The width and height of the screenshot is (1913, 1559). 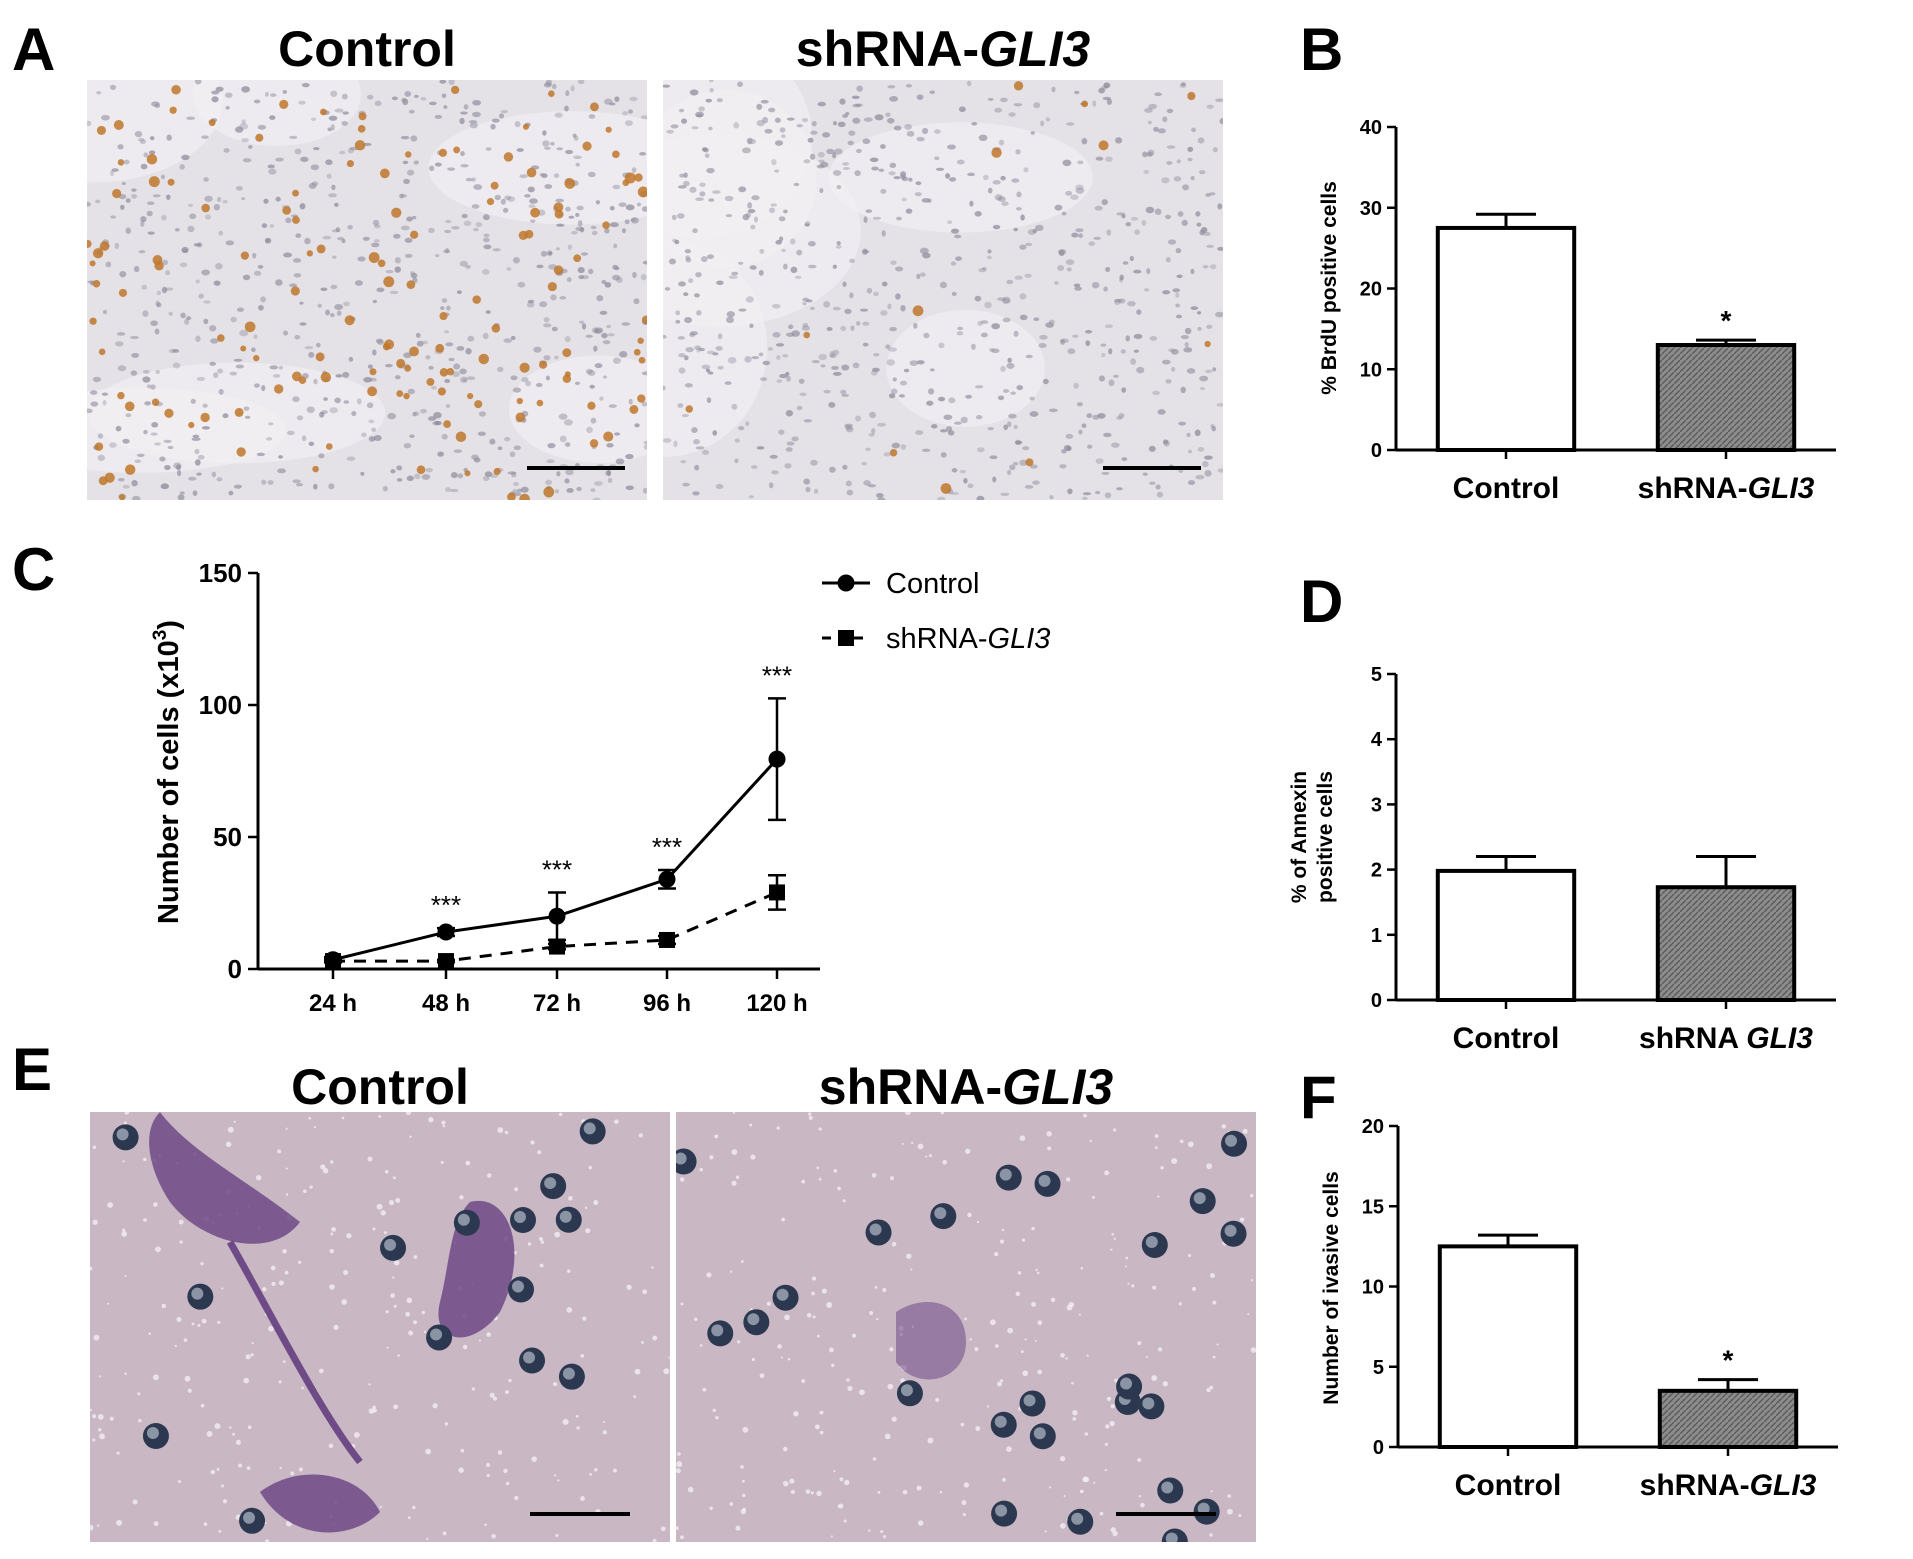 I want to click on y-tick-label: 100, so click(x=220, y=705).